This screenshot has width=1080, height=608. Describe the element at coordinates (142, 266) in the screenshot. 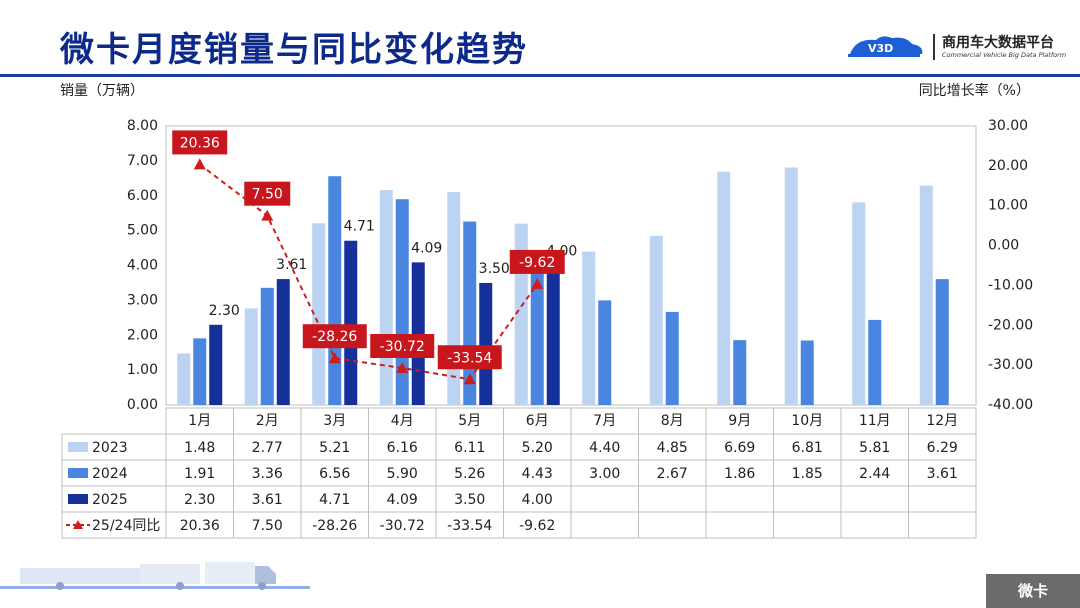

I see `left-axis-tick-label: 4.00` at that location.